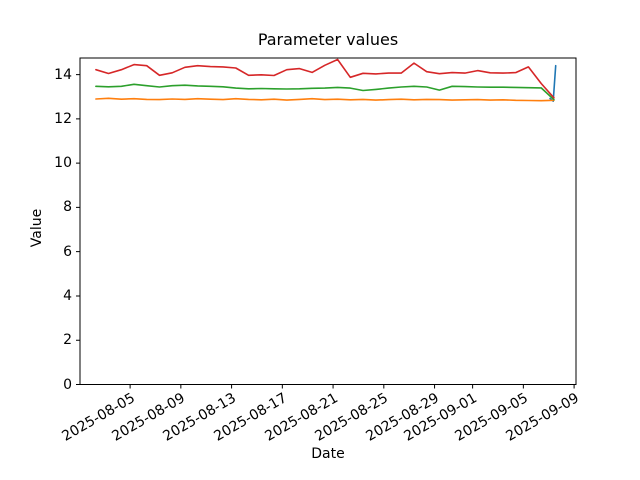 The height and width of the screenshot is (480, 640). Describe the element at coordinates (63, 163) in the screenshot. I see `y-tick-label: 10` at that location.